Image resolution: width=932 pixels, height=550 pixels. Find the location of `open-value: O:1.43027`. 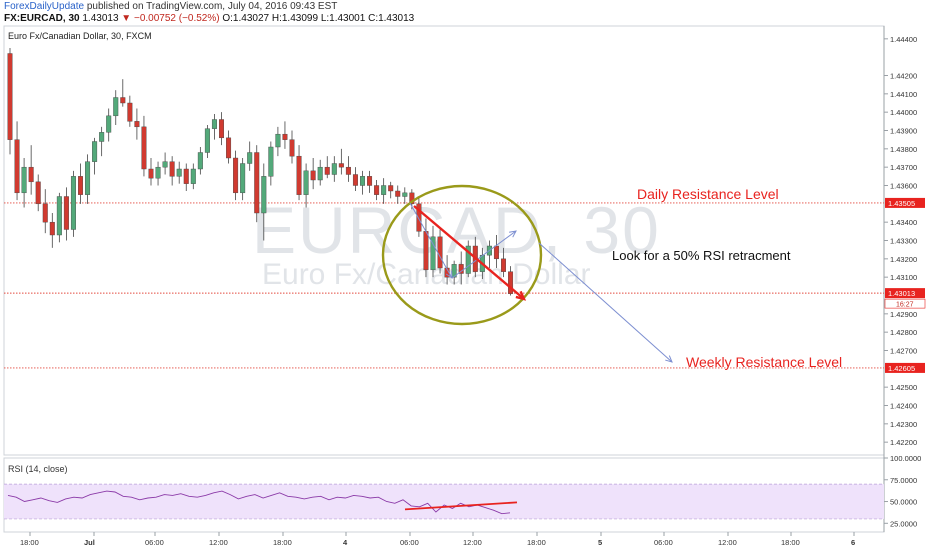

open-value: O:1.43027 is located at coordinates (246, 18).